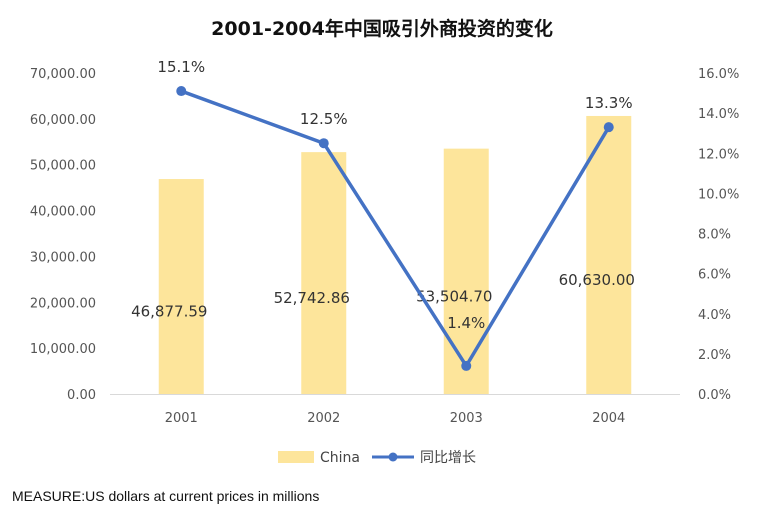  I want to click on x-tick-label: 2004, so click(608, 418).